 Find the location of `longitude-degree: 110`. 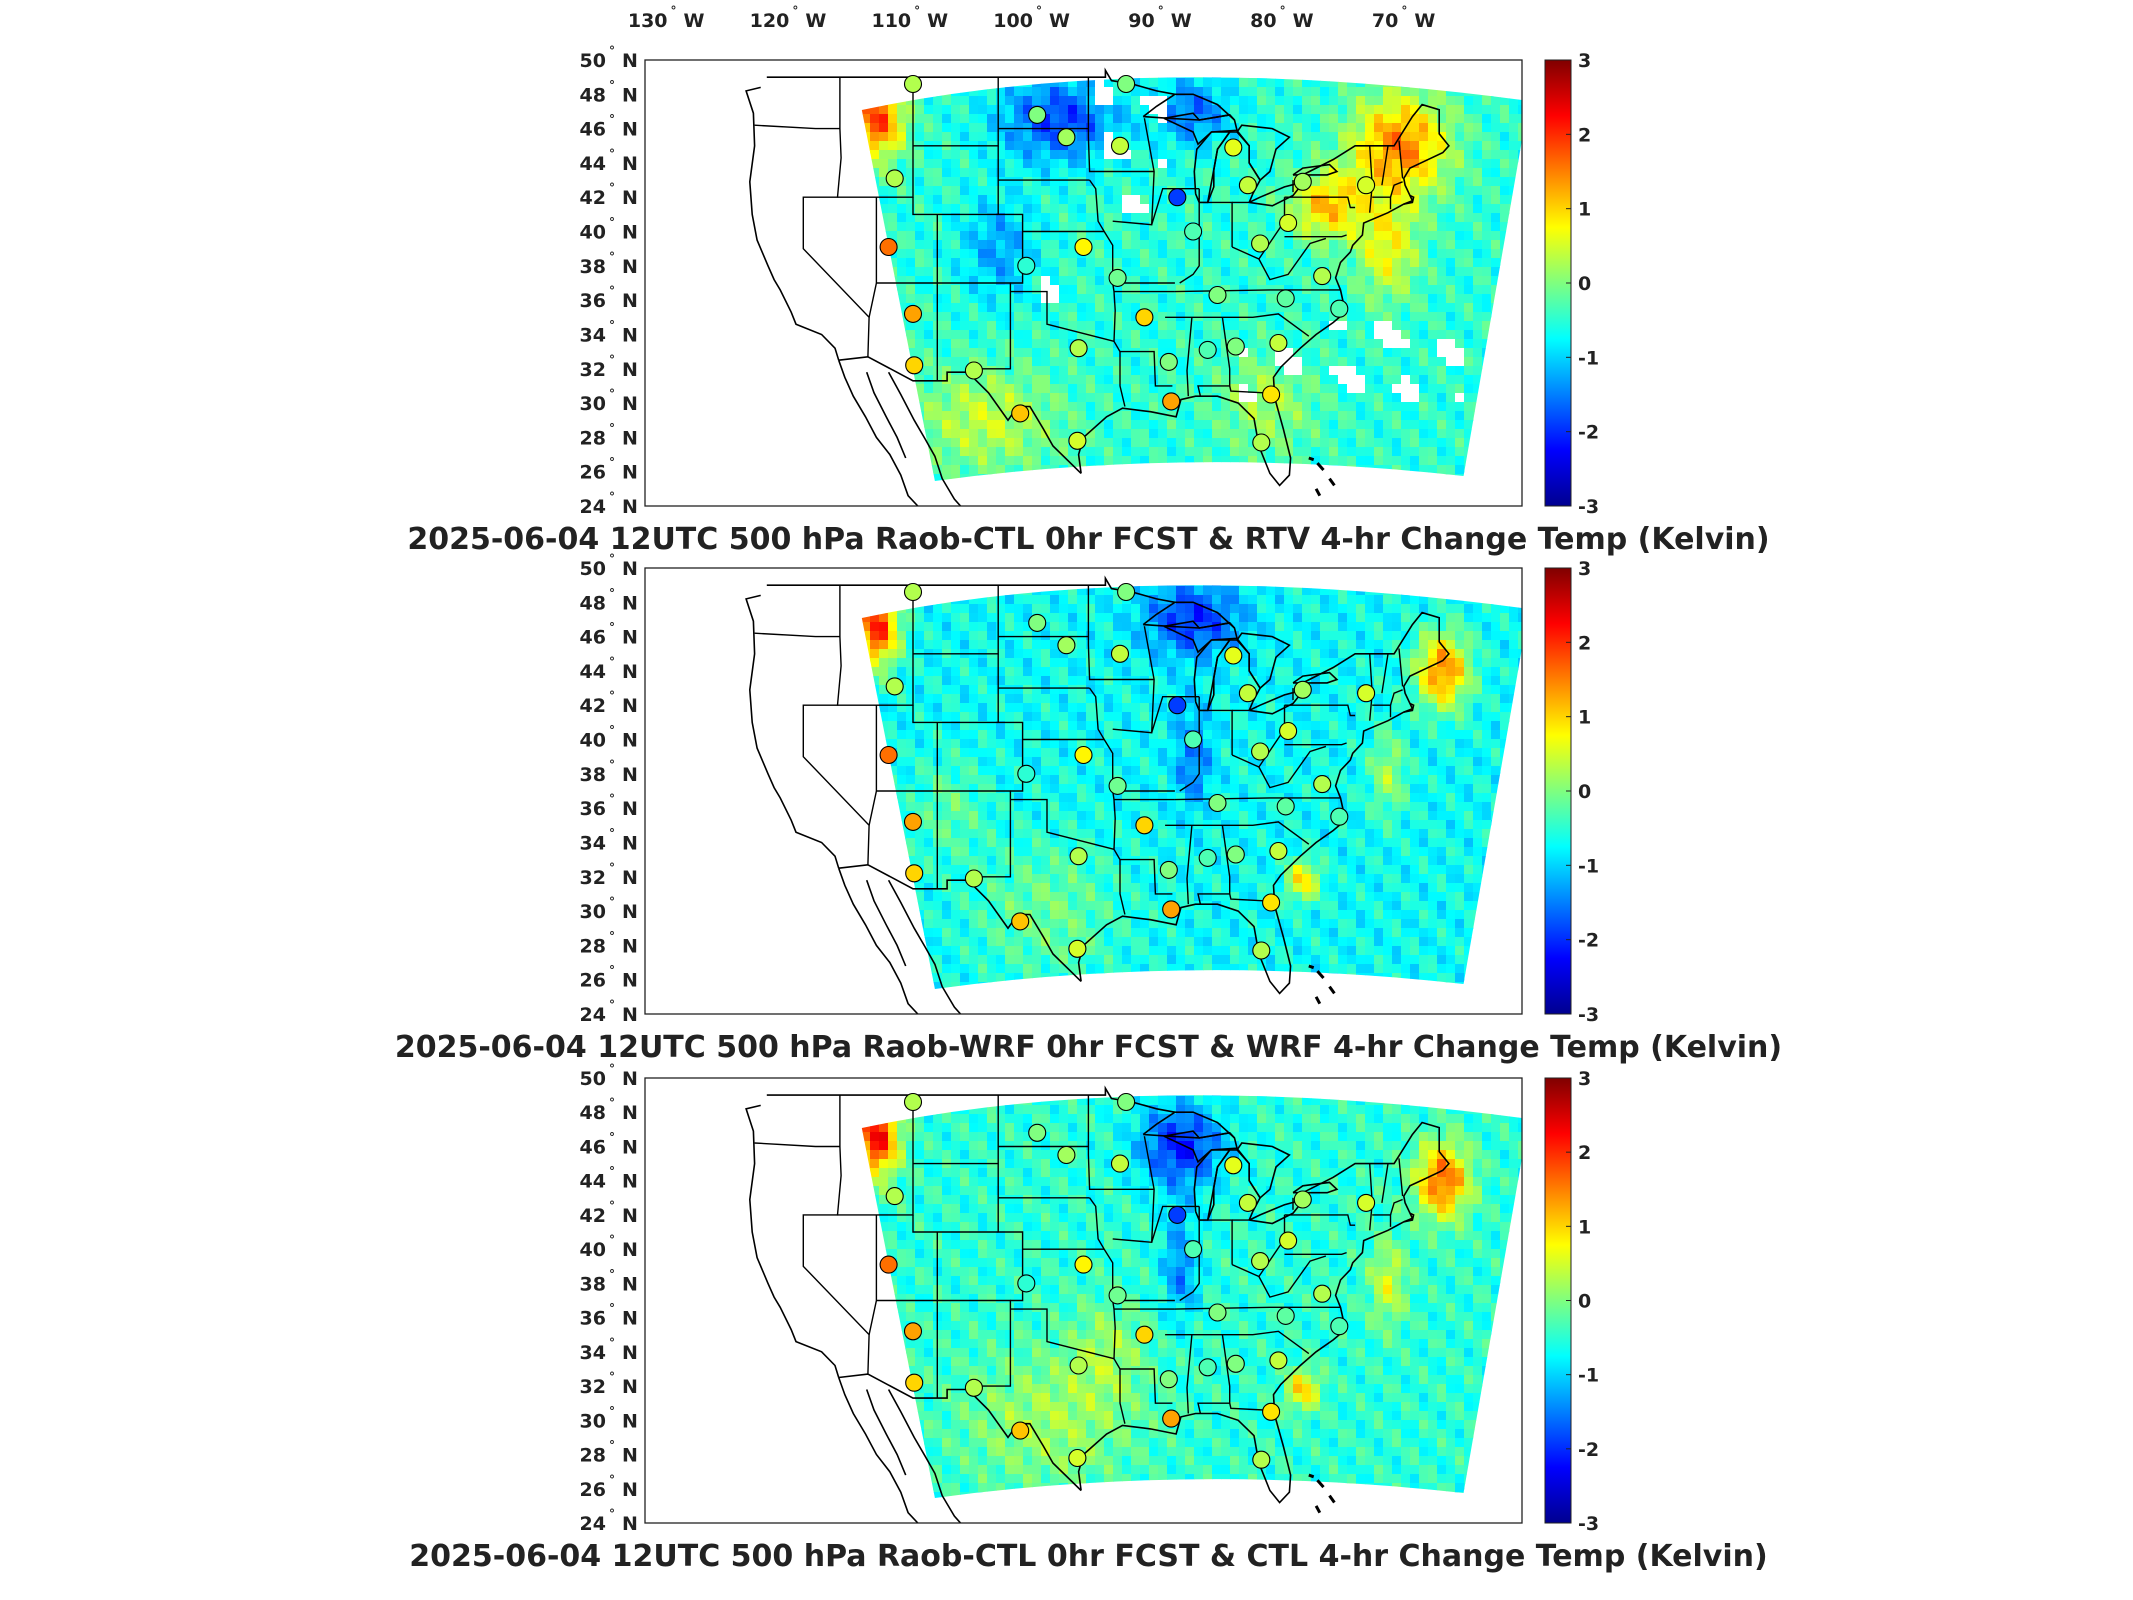

longitude-degree: 110 is located at coordinates (891, 21).